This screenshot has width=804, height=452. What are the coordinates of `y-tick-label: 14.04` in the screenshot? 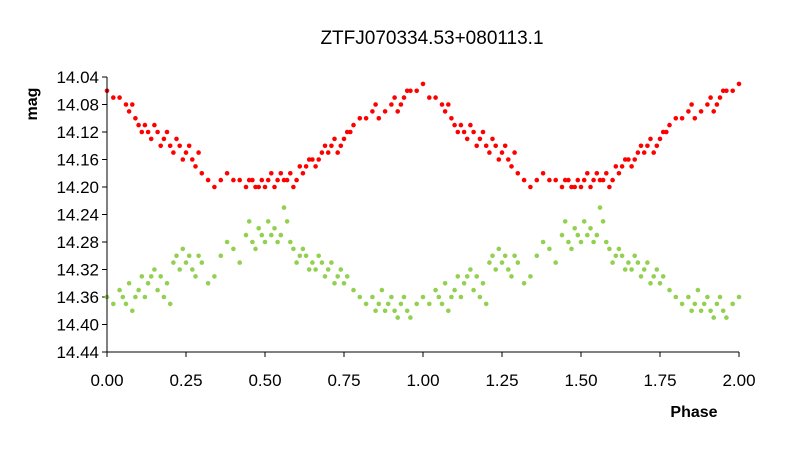 It's located at (77, 77).